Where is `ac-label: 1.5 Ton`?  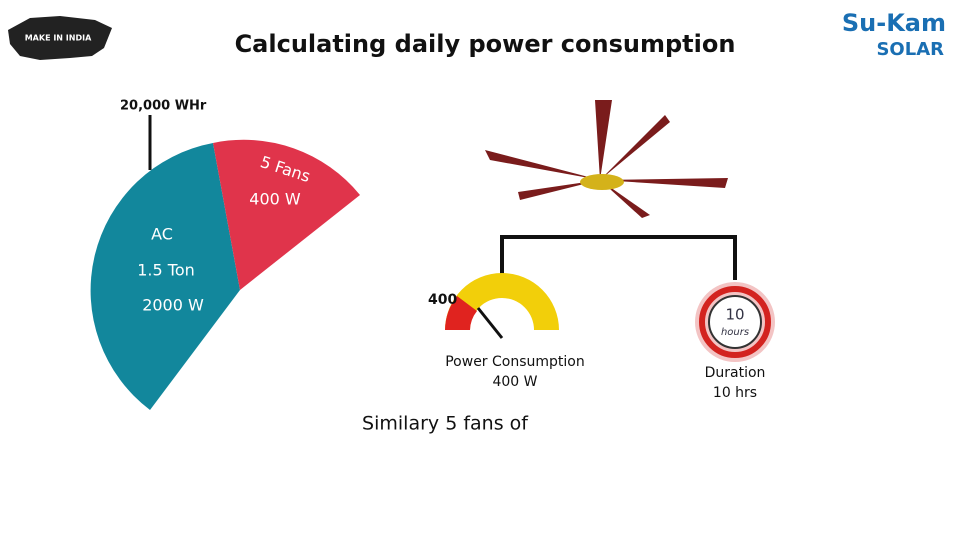
ac-label: 1.5 Ton is located at coordinates (166, 270).